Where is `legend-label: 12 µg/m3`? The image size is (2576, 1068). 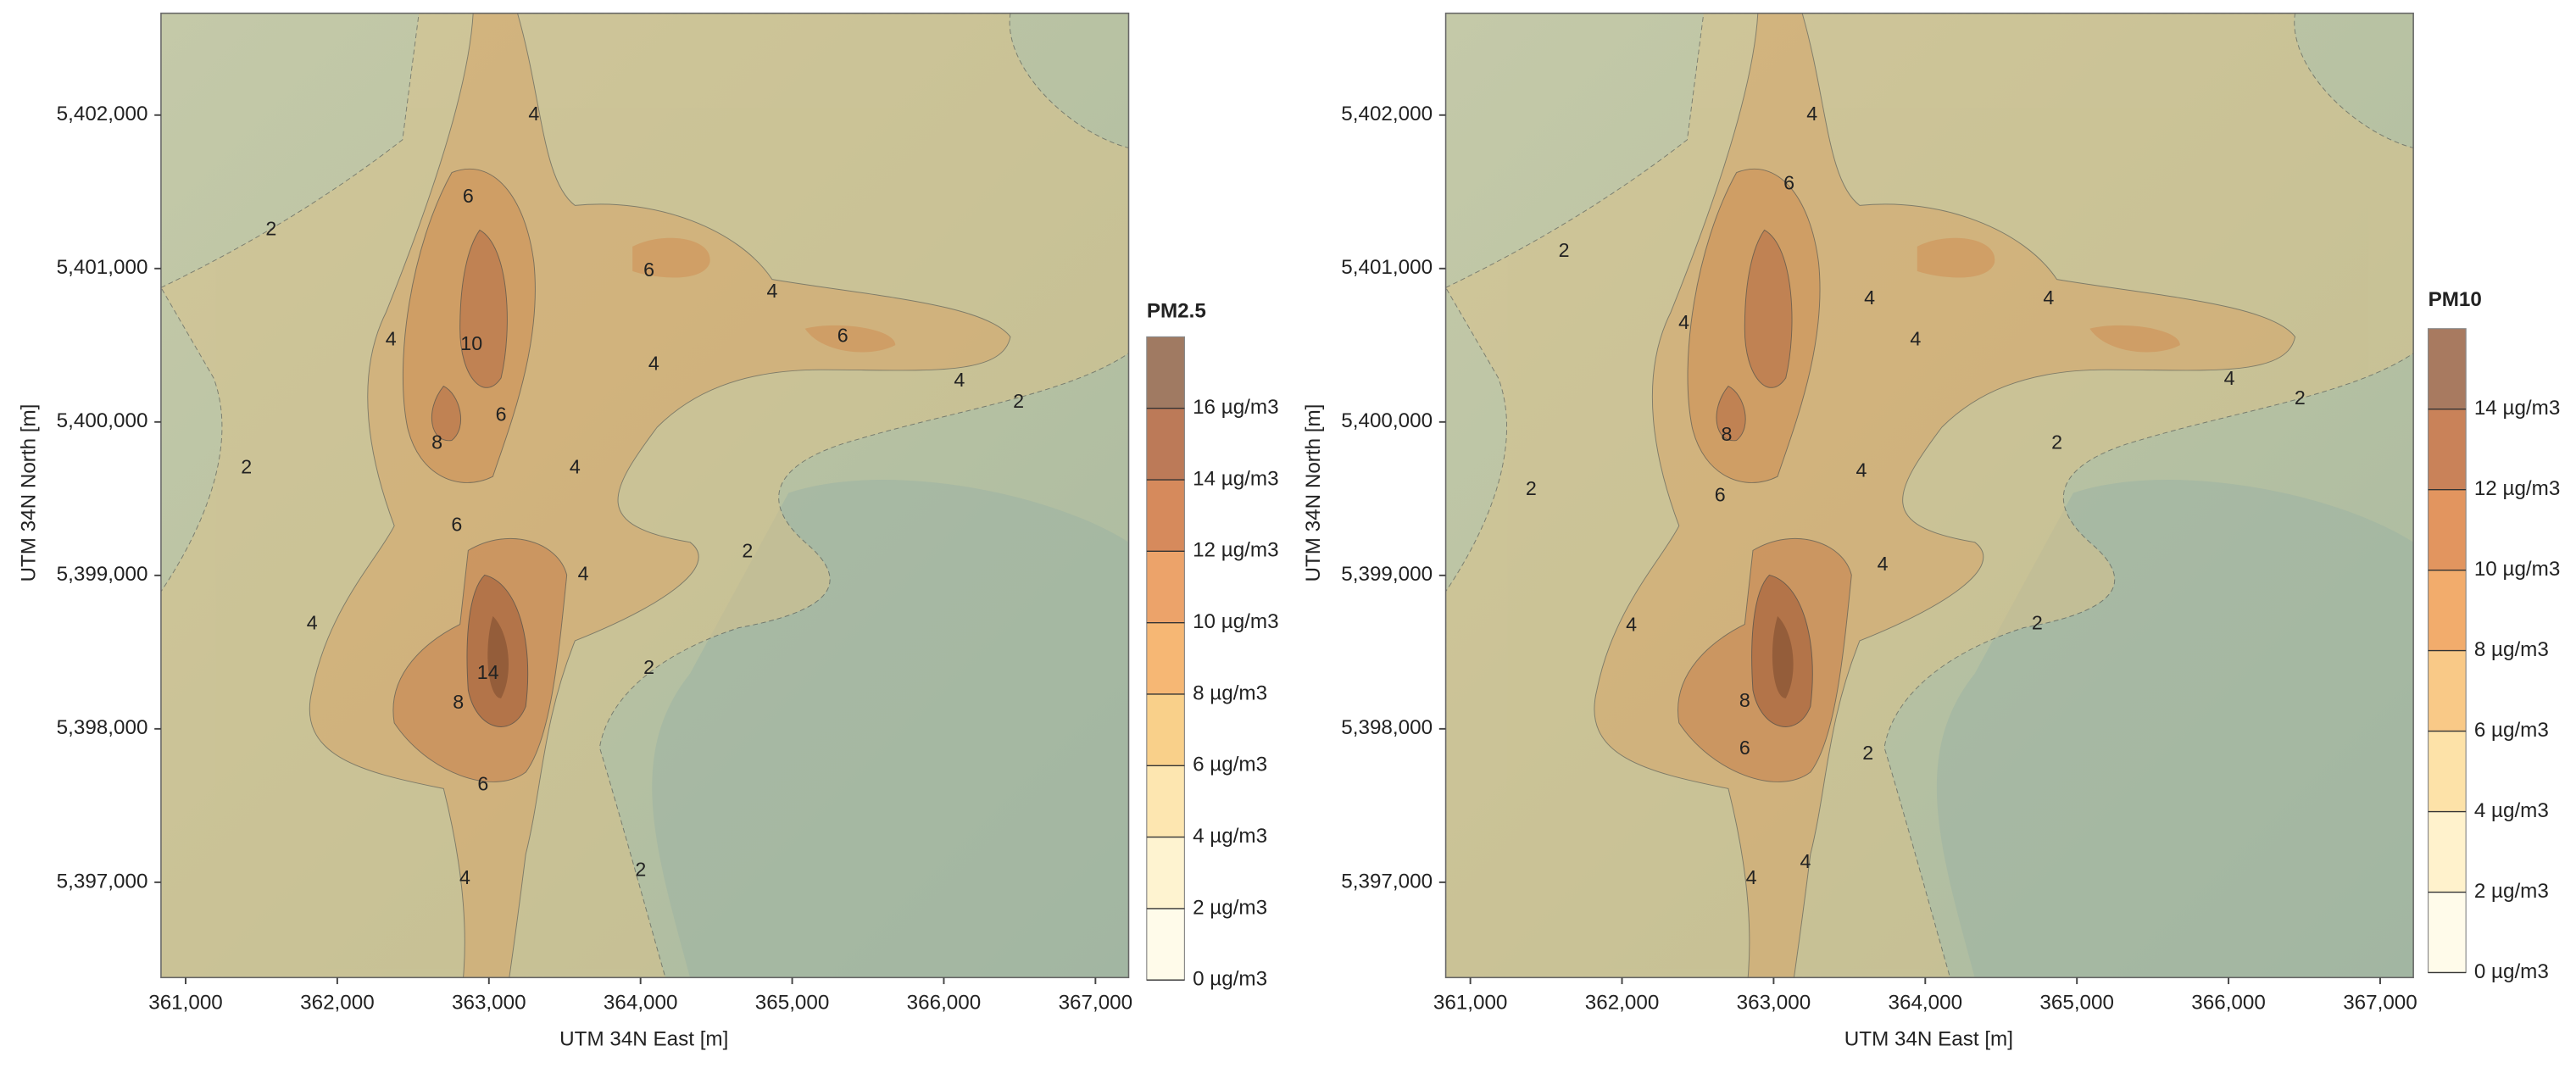
legend-label: 12 µg/m3 is located at coordinates (2517, 488).